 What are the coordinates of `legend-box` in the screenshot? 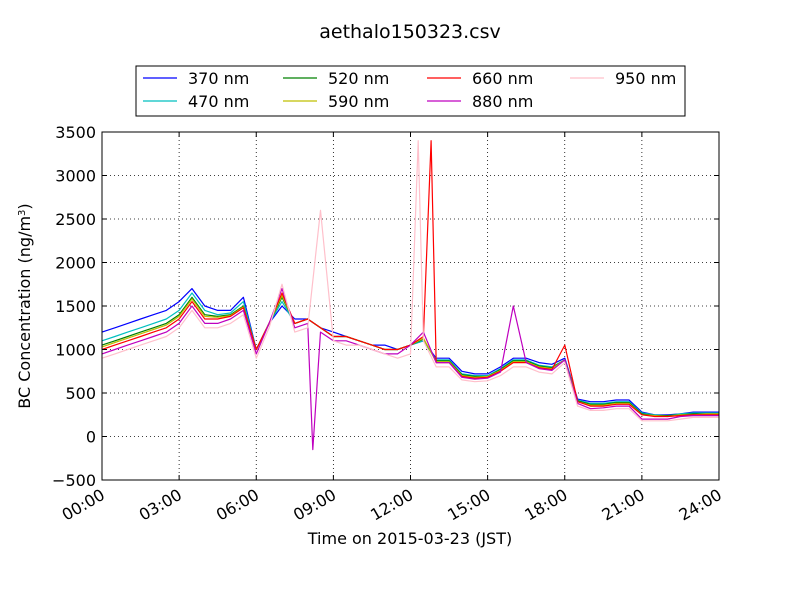 It's located at (410, 91).